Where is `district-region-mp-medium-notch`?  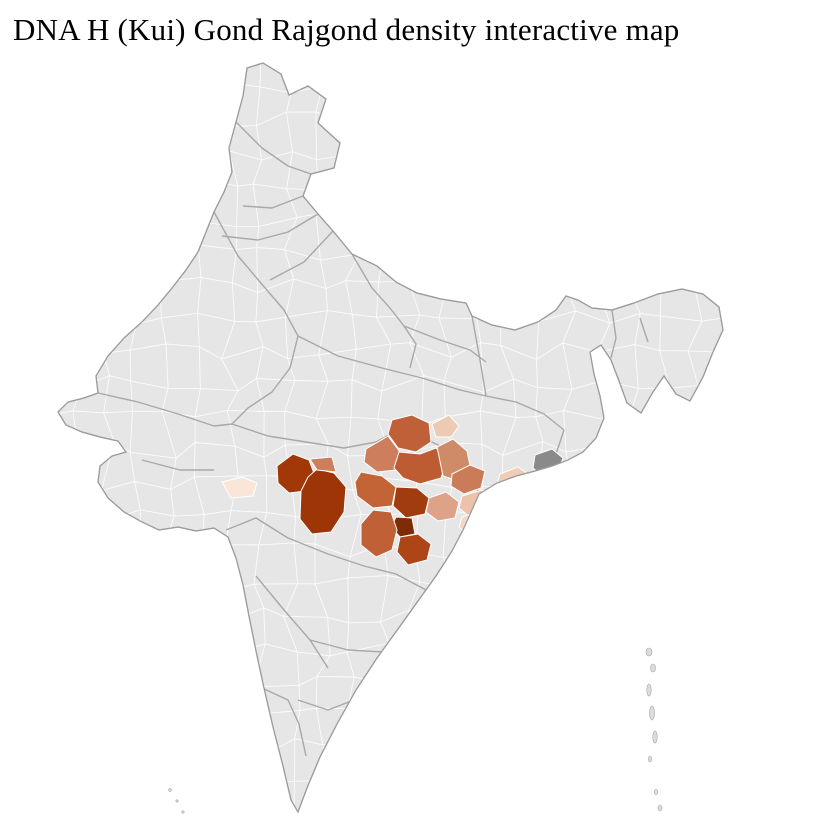 district-region-mp-medium-notch is located at coordinates (323, 464).